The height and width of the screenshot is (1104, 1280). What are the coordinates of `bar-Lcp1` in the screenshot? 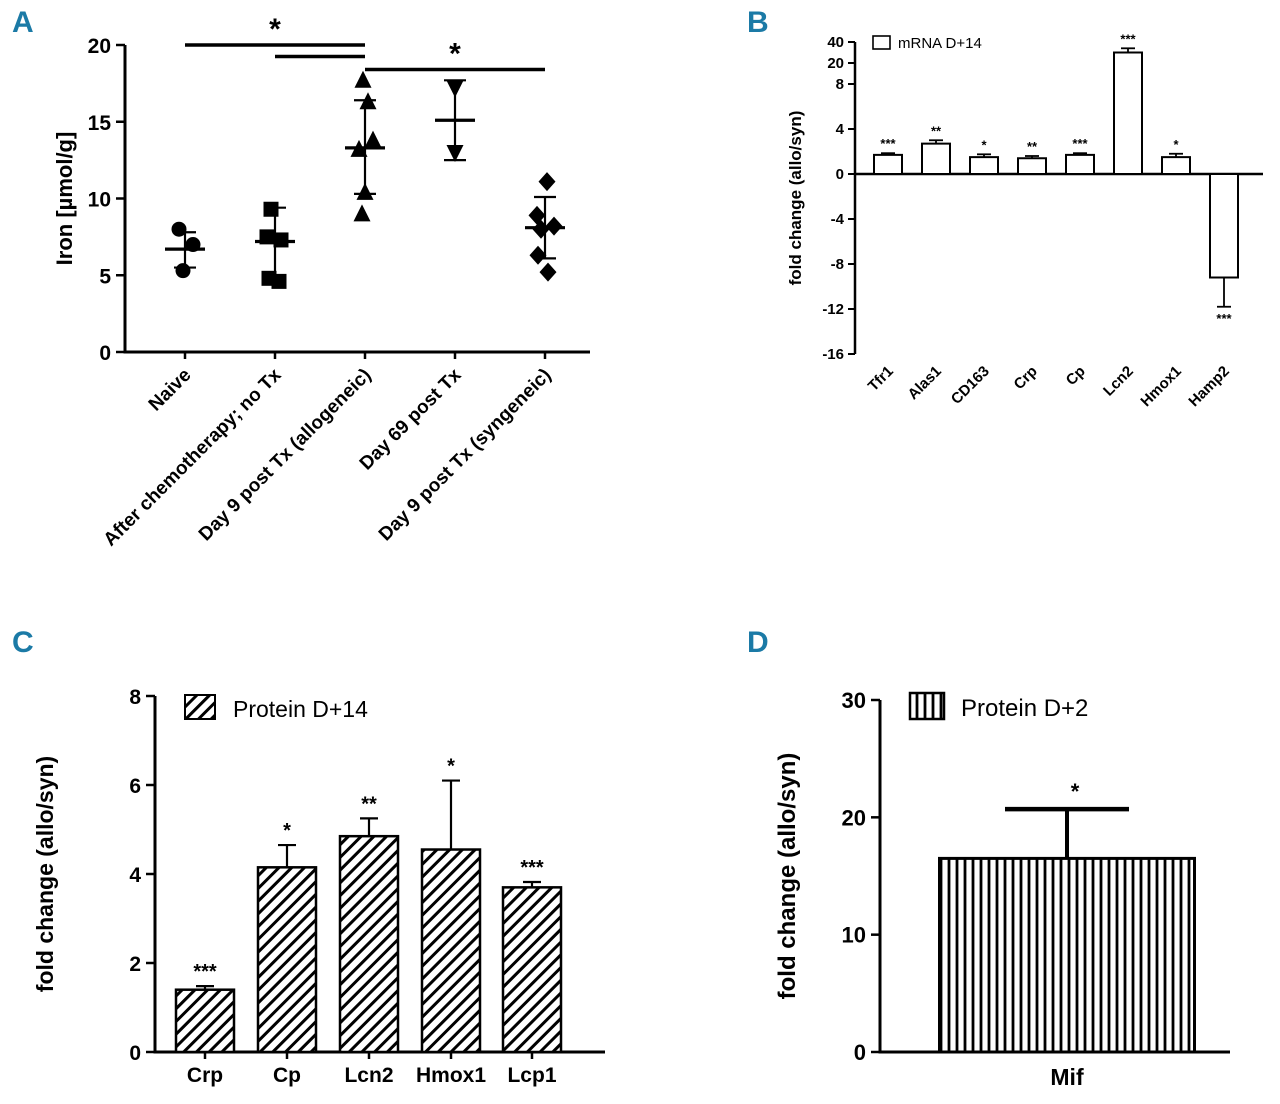 It's located at (532, 970).